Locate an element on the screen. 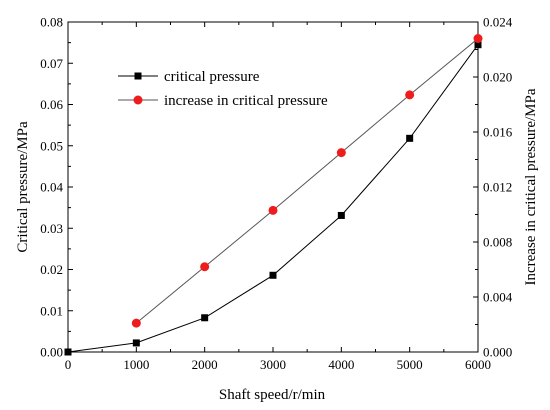 This screenshot has height=410, width=550. y2-tick-label: 0.004 is located at coordinates (498, 297).